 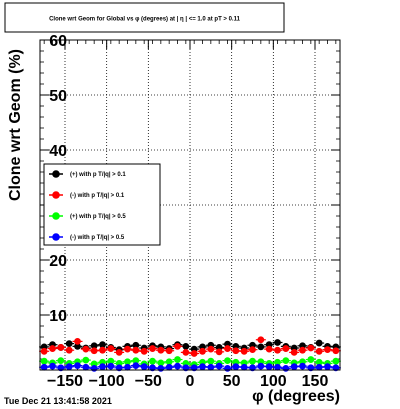 I want to click on legend-frame, so click(x=102, y=204).